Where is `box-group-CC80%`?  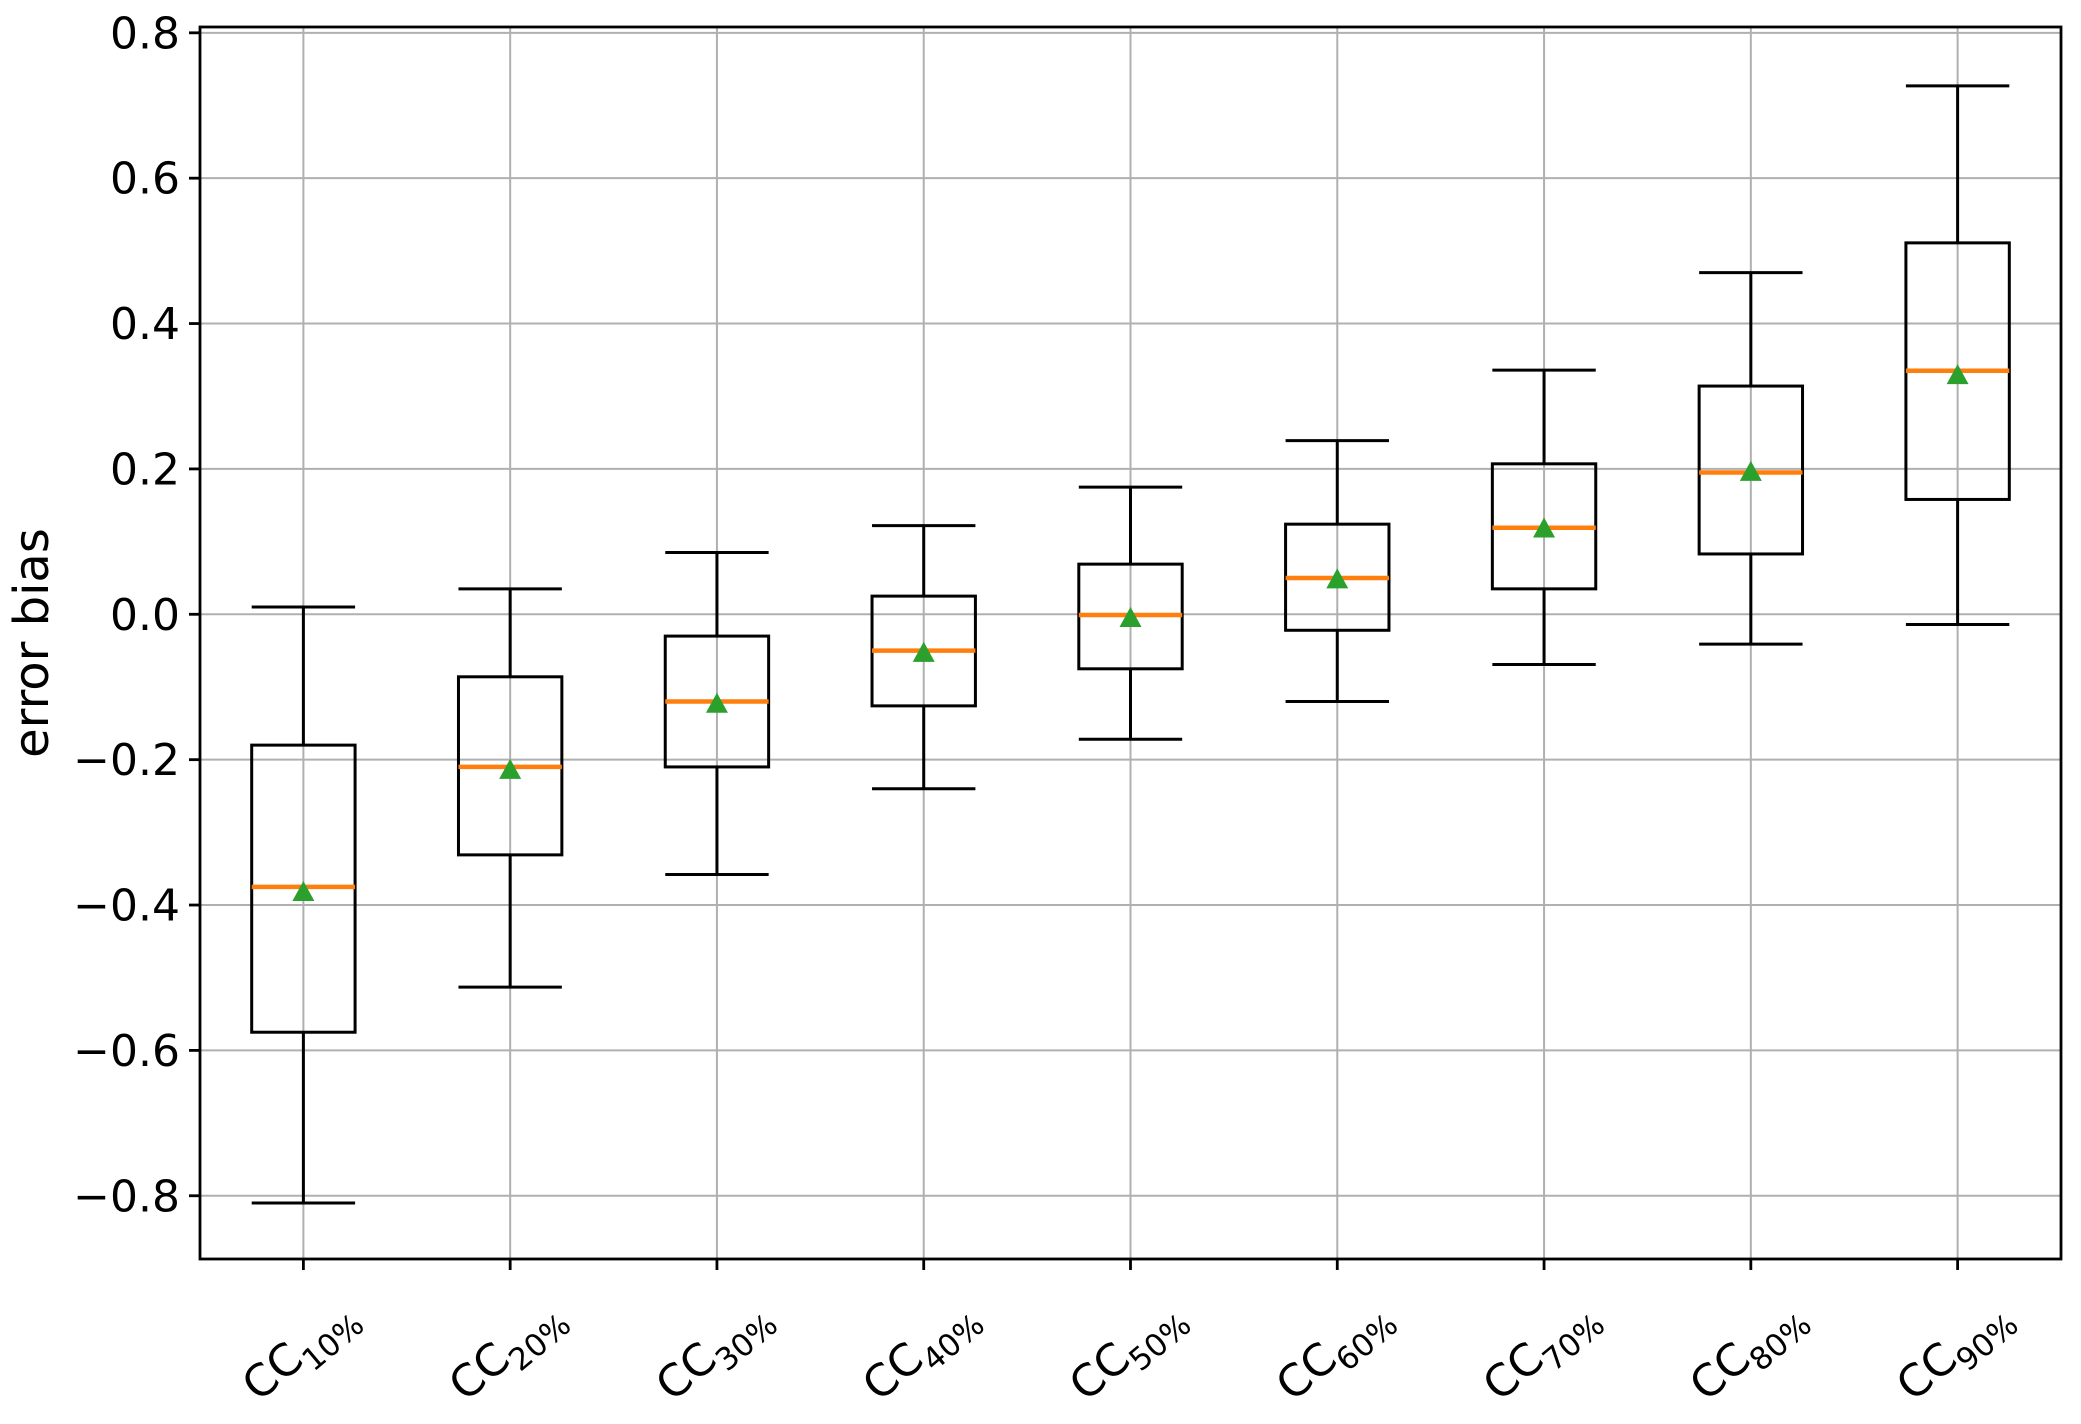
box-group-CC80% is located at coordinates (1751, 458).